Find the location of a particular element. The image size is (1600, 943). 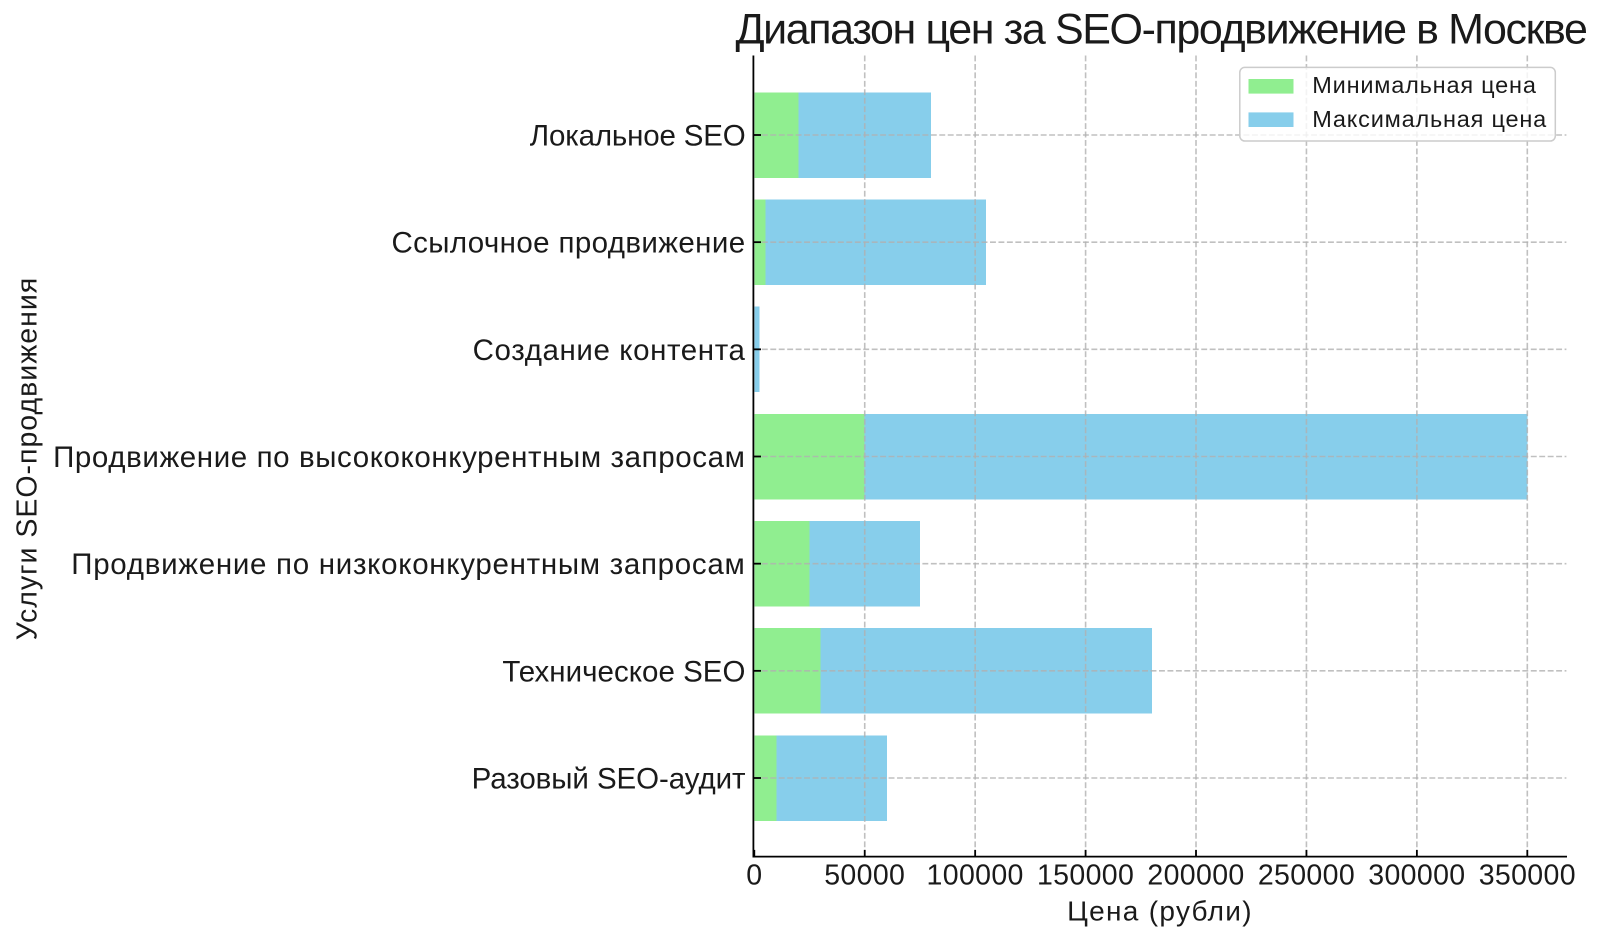

svg-text: Техническое SEO is located at coordinates (623, 671).